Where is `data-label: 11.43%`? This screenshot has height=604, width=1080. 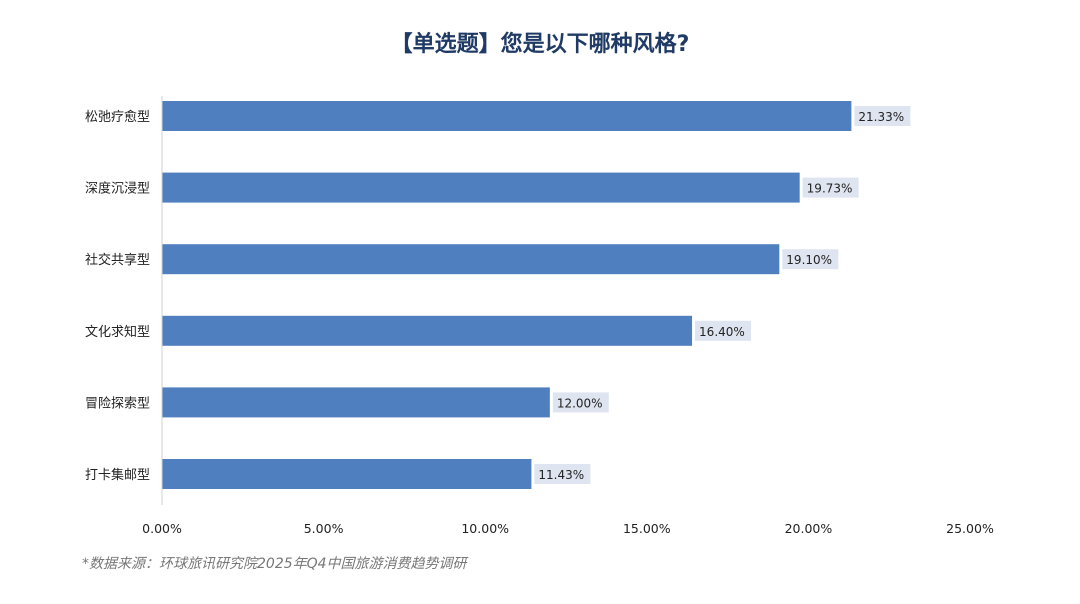 data-label: 11.43% is located at coordinates (561, 475).